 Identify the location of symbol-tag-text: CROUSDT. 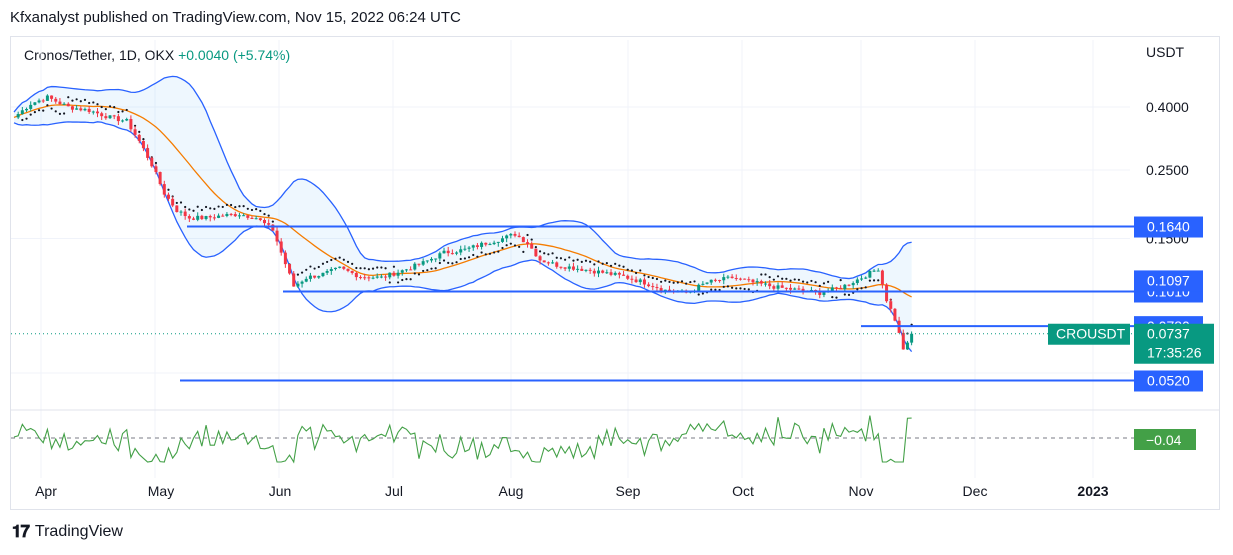
(1091, 334).